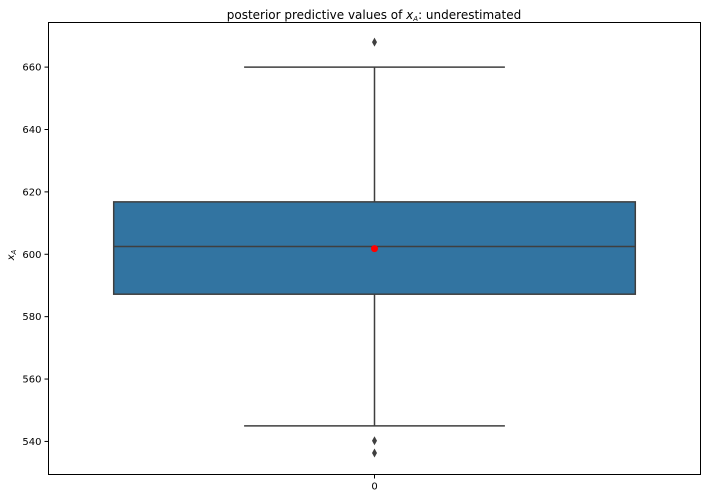 This screenshot has width=709, height=498. What do you see at coordinates (374, 487) in the screenshot?
I see `x-tick-label: 0` at bounding box center [374, 487].